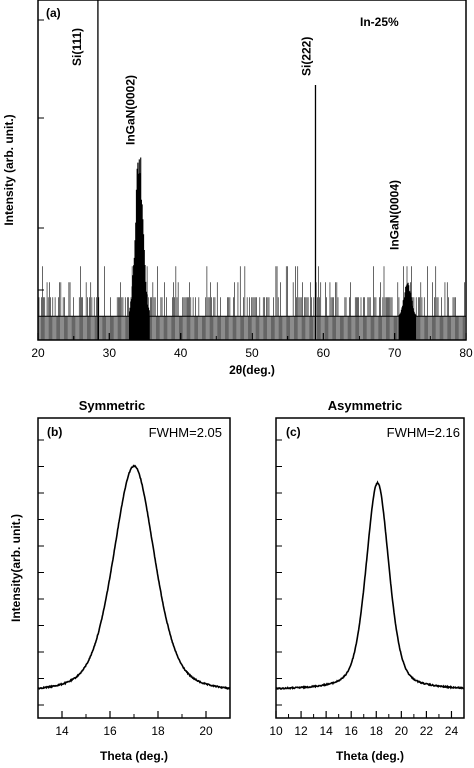 The width and height of the screenshot is (474, 768). Describe the element at coordinates (38, 353) in the screenshot. I see `panel-a-x-tick-label: 20` at that location.